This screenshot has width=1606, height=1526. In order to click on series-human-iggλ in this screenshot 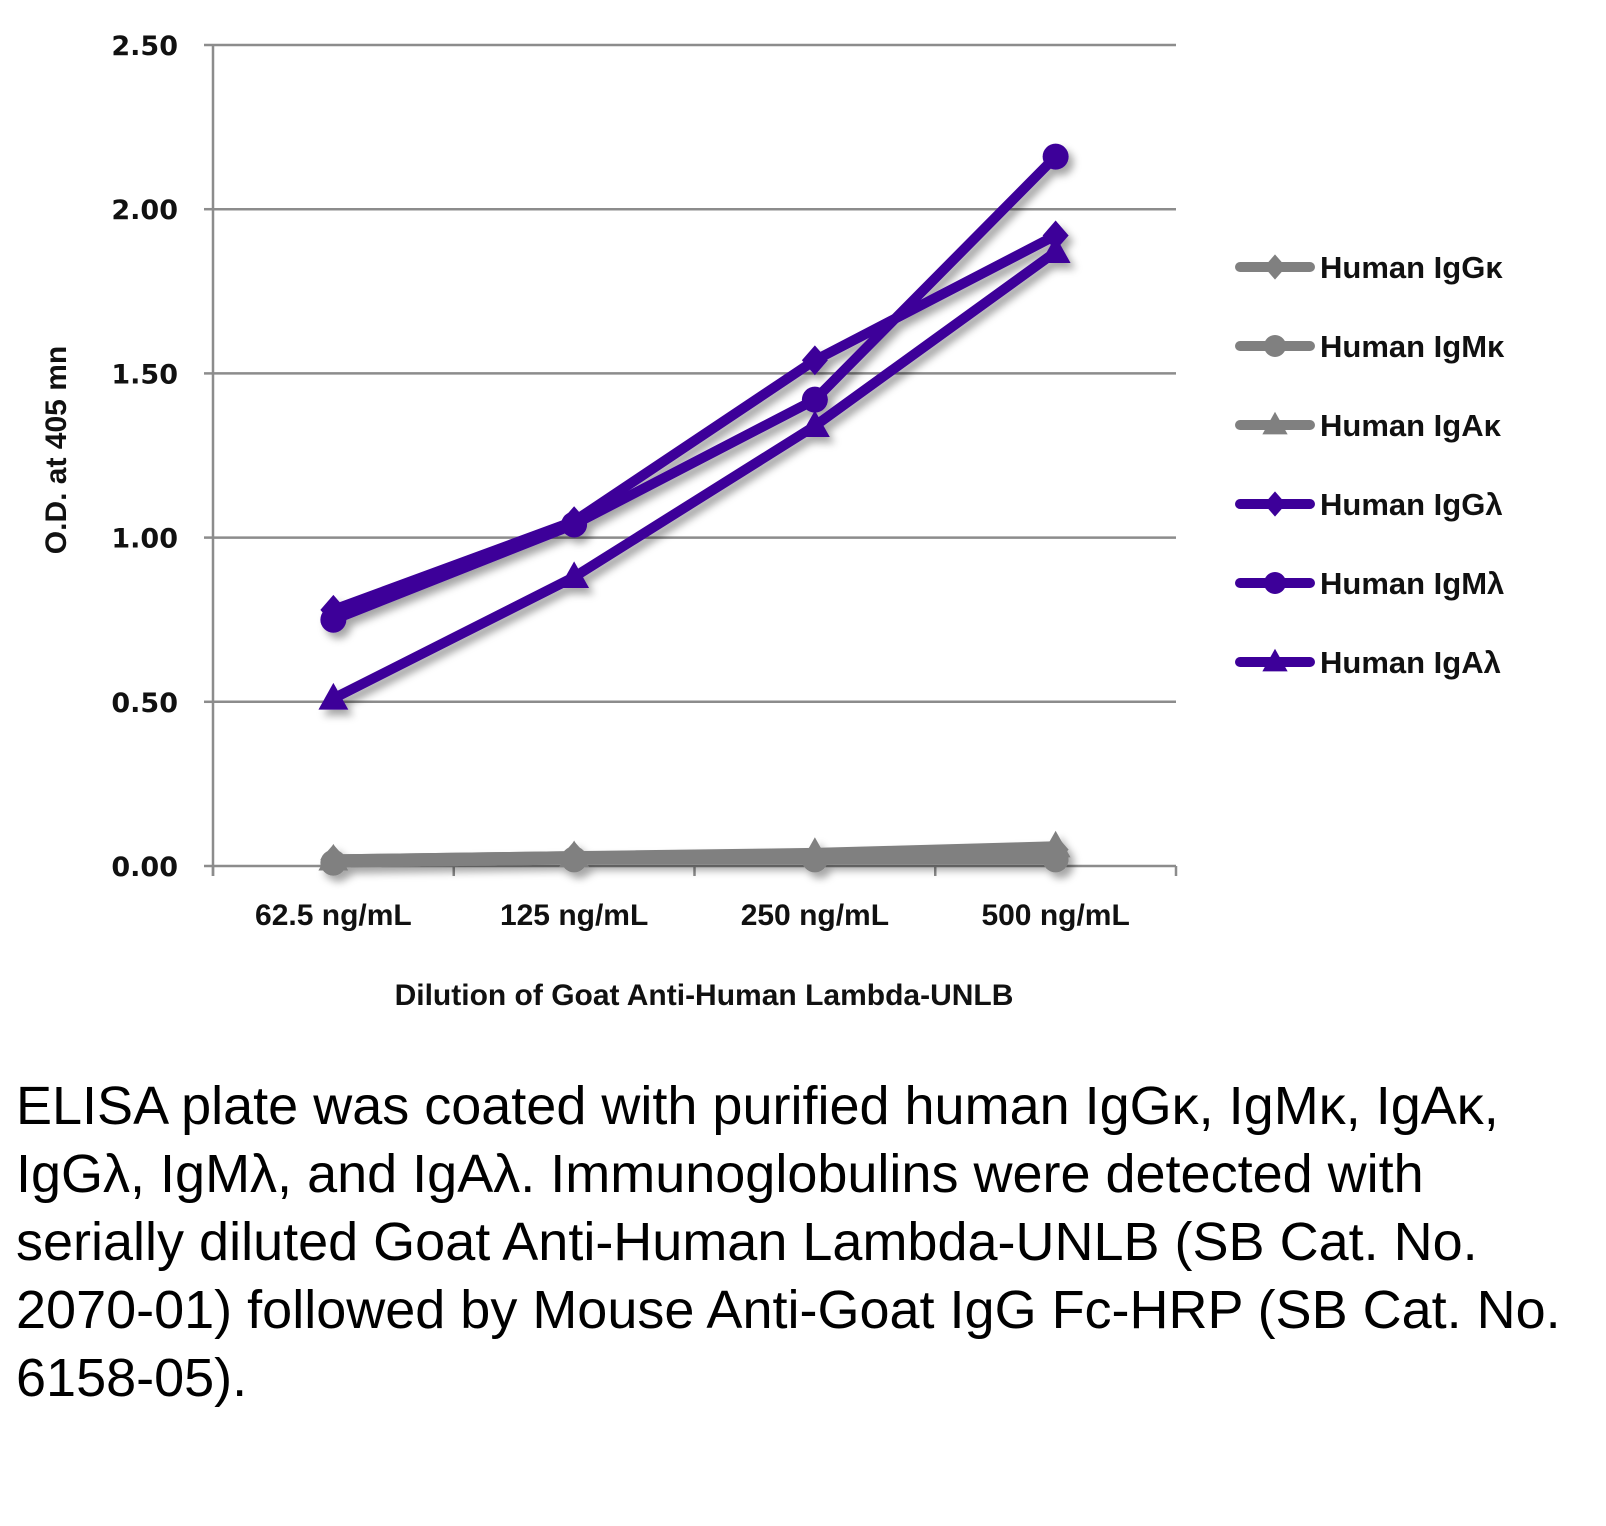, I will do `click(694, 422)`.